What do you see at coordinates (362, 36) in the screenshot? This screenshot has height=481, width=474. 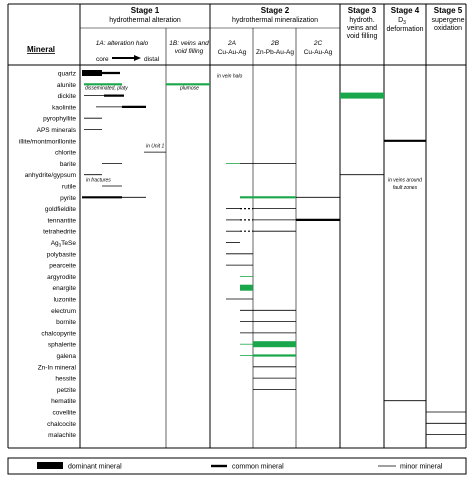 I see `stage-3-subtitle-line-3: void filling` at bounding box center [362, 36].